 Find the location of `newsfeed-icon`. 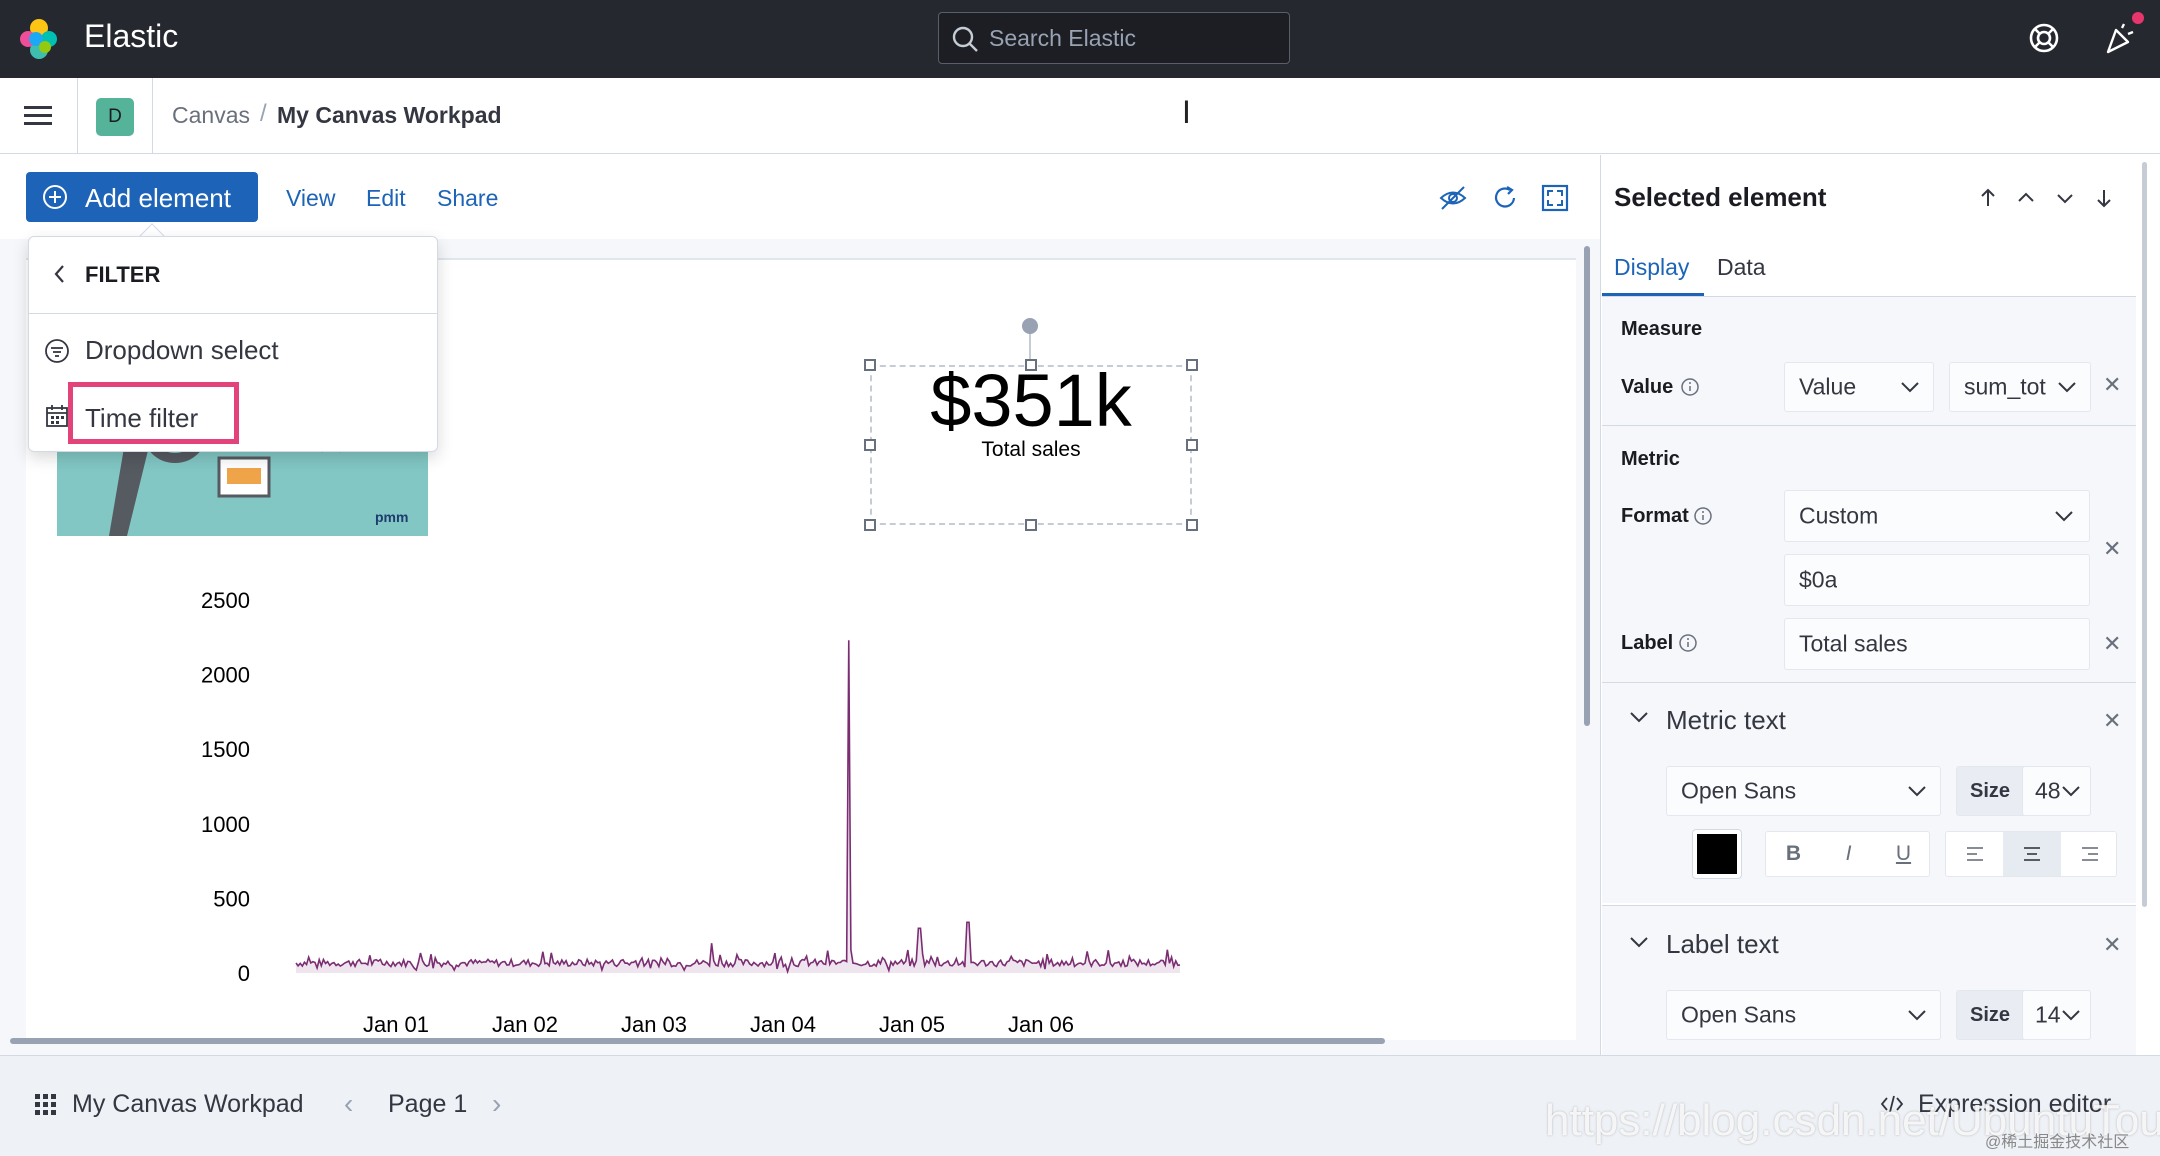

newsfeed-icon is located at coordinates (2120, 38).